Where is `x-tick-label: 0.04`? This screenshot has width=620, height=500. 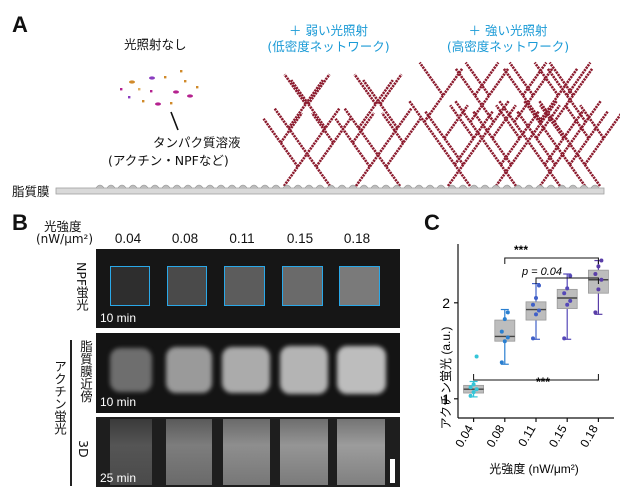 x-tick-label: 0.04 is located at coordinates (464, 436).